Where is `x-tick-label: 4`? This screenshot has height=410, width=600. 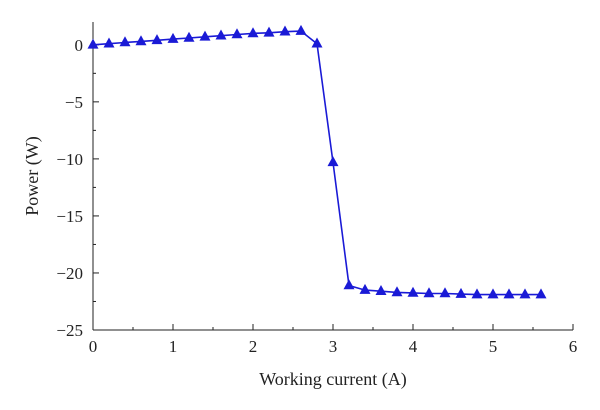 x-tick-label: 4 is located at coordinates (413, 346).